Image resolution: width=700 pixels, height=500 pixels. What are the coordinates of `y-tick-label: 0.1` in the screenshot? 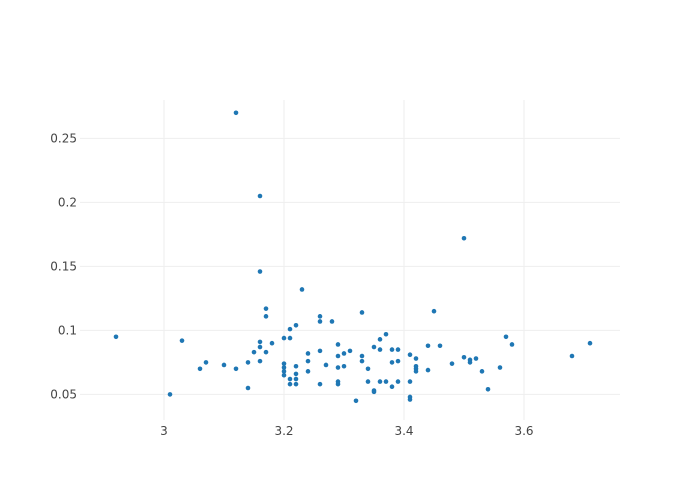 It's located at (67, 330).